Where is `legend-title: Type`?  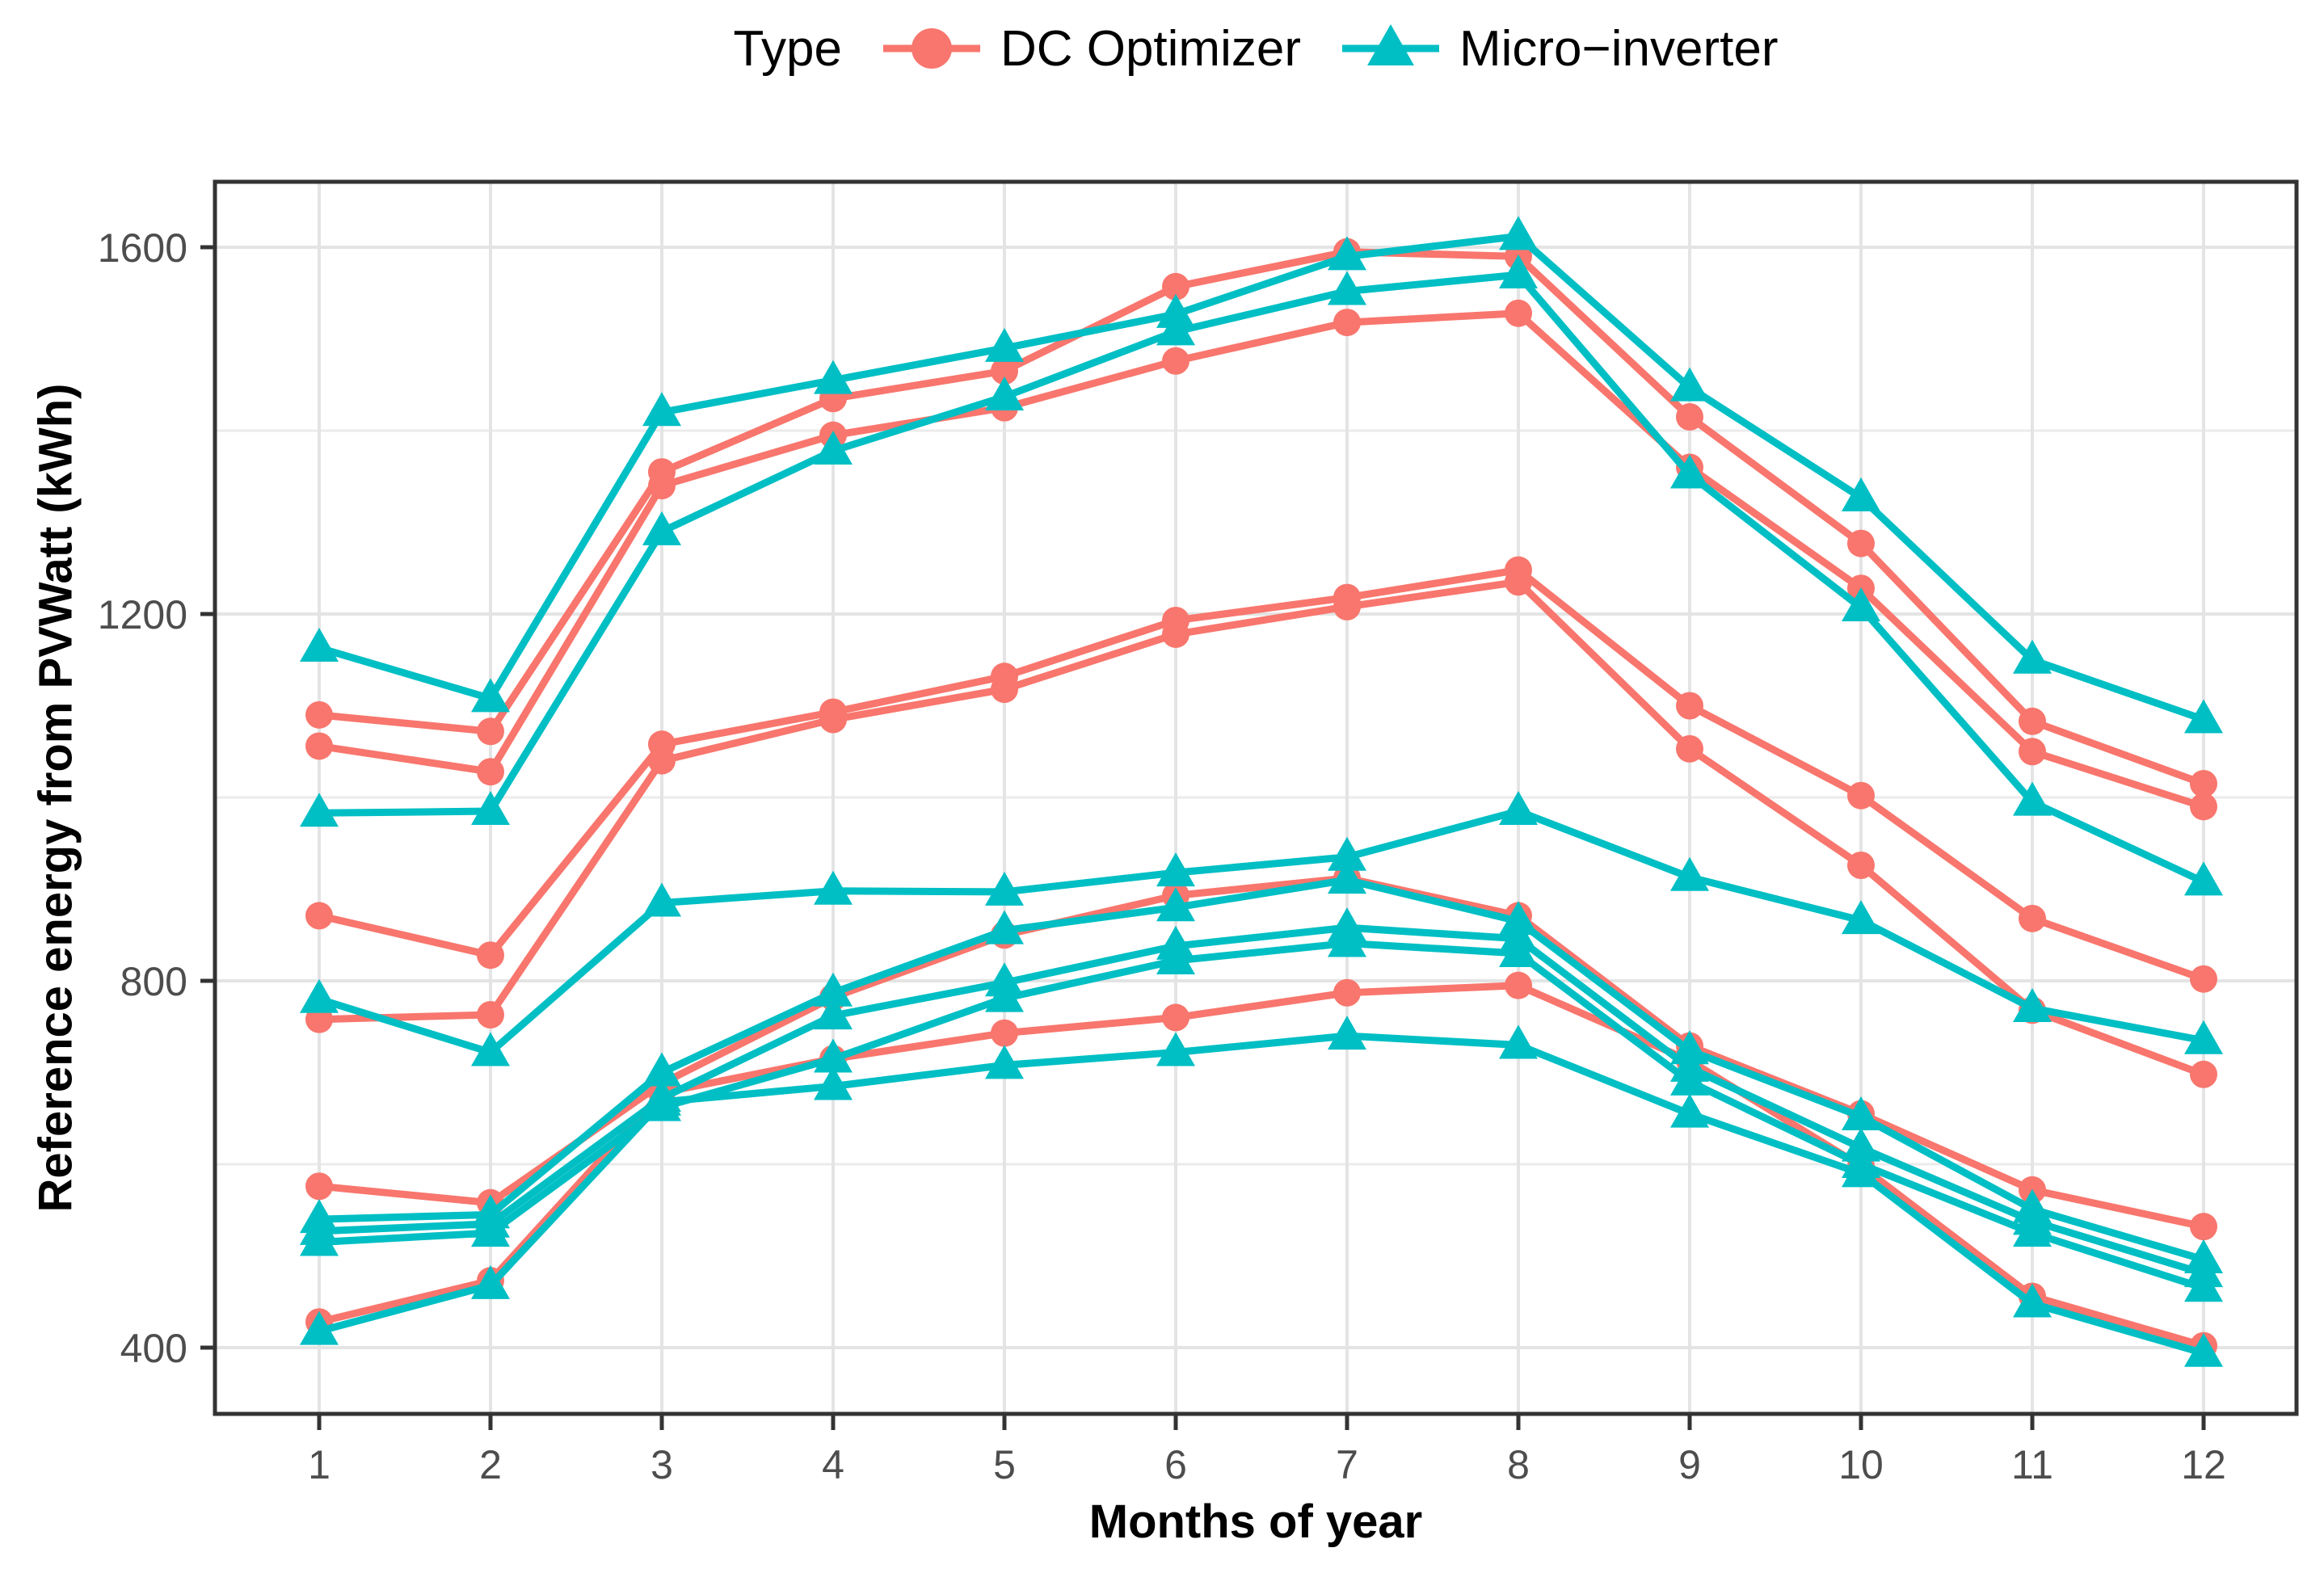 legend-title: Type is located at coordinates (787, 49).